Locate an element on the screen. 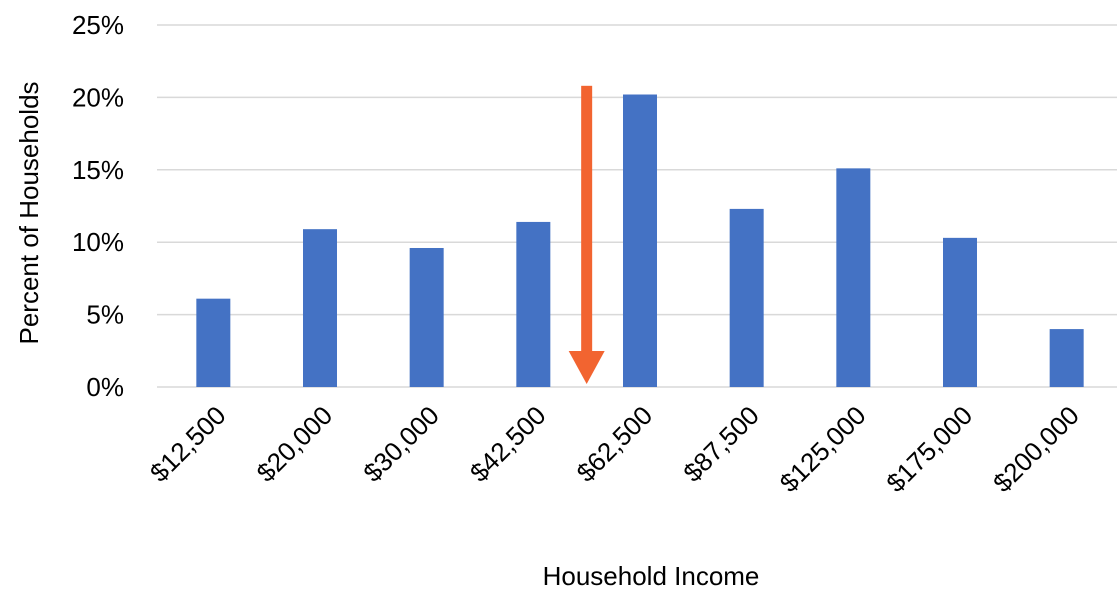 This screenshot has height=591, width=1117. y-tick-label: 20% is located at coordinates (98, 97).